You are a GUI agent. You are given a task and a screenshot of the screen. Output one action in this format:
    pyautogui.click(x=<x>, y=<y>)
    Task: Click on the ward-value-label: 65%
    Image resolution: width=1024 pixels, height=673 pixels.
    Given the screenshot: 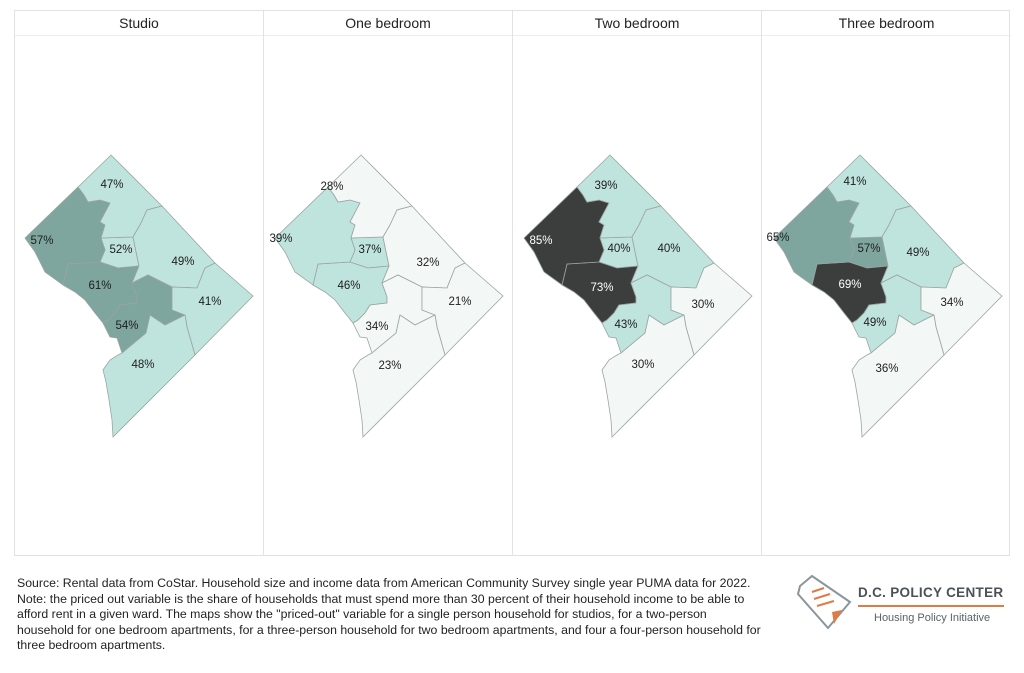 What is the action you would take?
    pyautogui.click(x=777, y=238)
    